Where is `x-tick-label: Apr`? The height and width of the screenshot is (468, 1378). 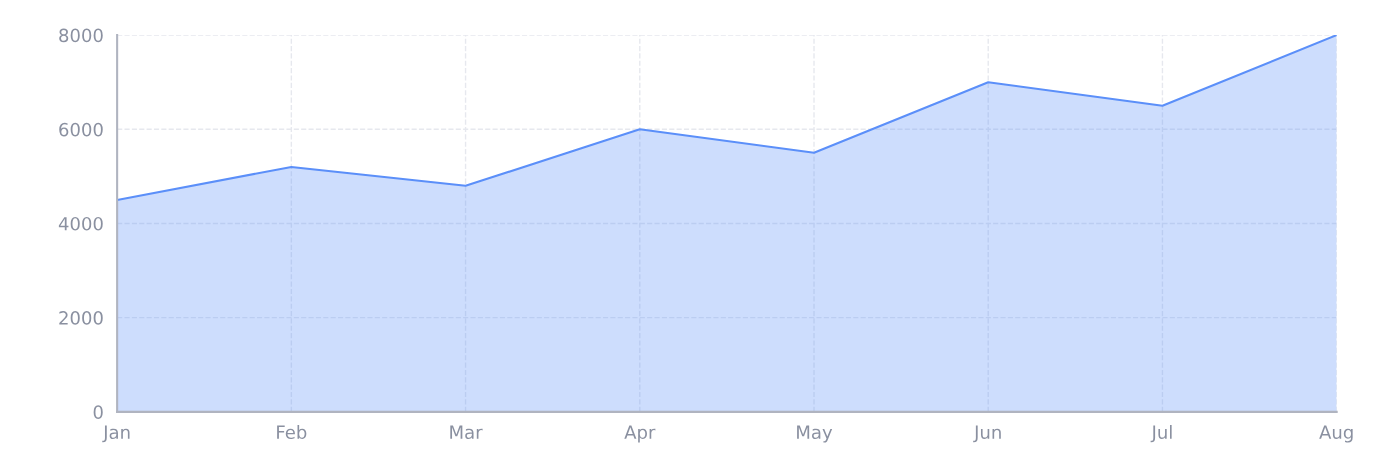
x-tick-label: Apr is located at coordinates (640, 434).